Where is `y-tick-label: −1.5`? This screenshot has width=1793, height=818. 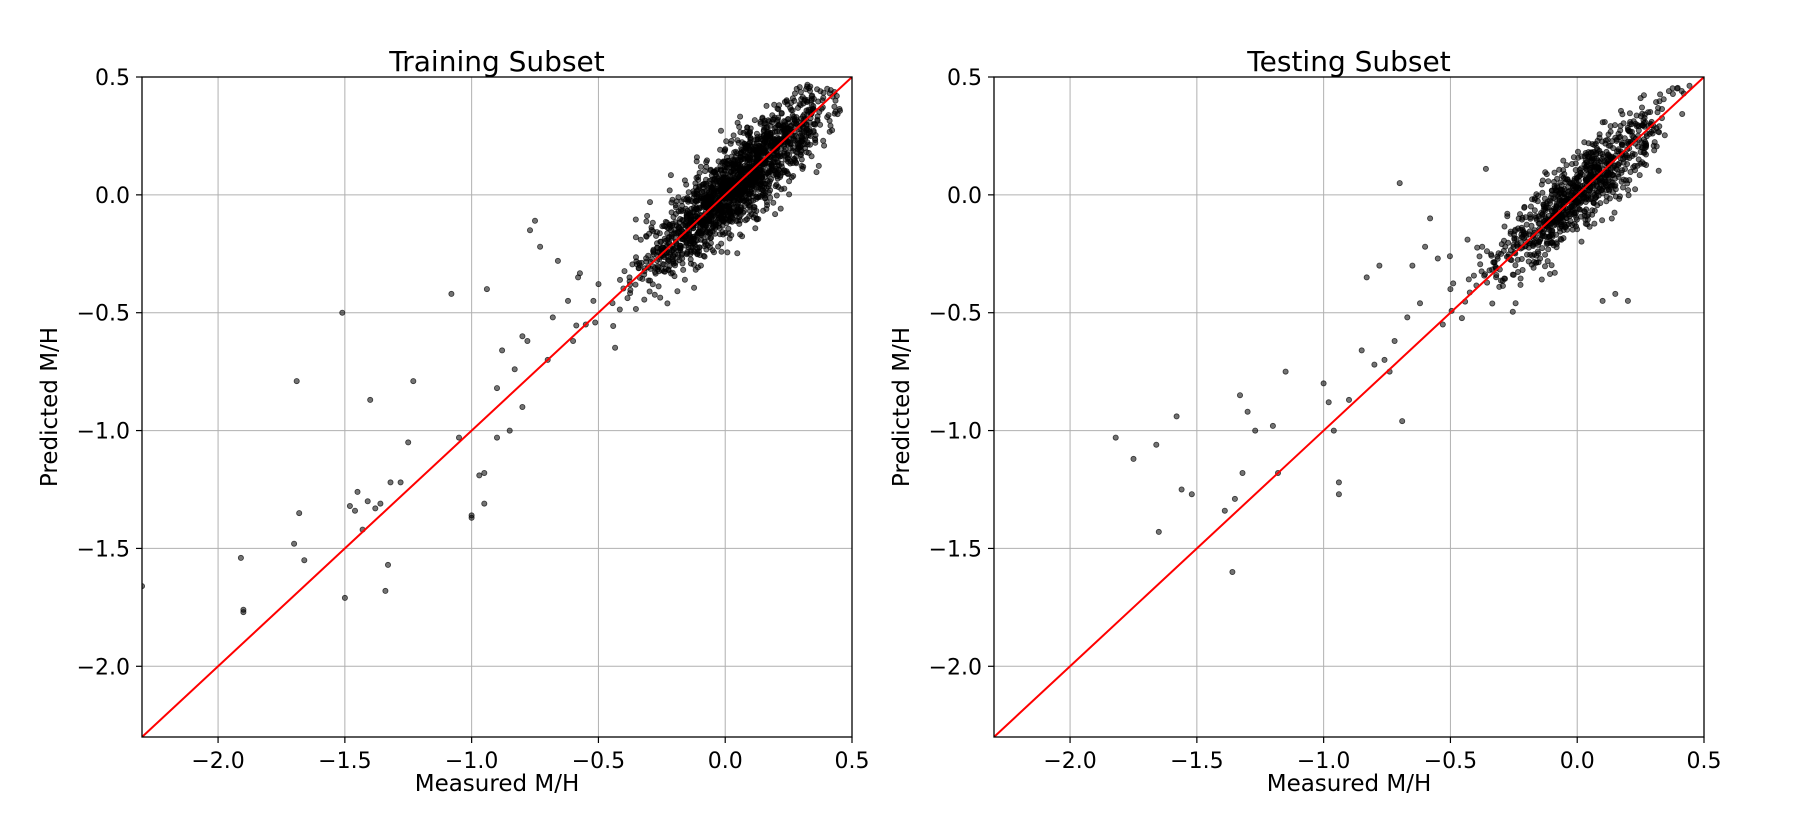
y-tick-label: −1.5 is located at coordinates (103, 549).